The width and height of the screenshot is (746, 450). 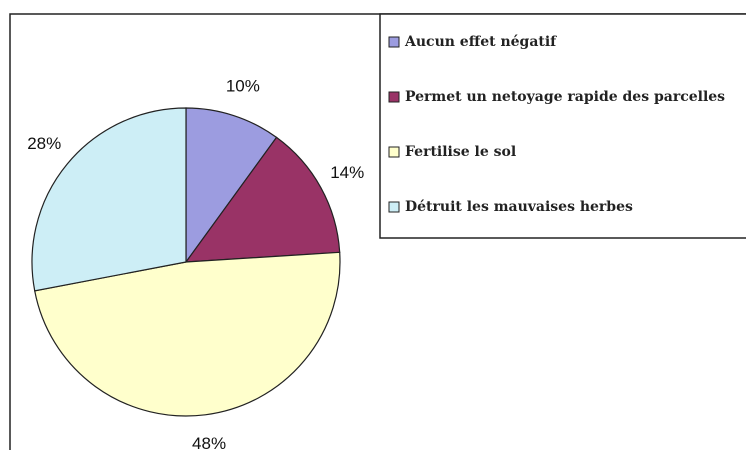 What do you see at coordinates (347, 172) in the screenshot?
I see `data-label: 14%` at bounding box center [347, 172].